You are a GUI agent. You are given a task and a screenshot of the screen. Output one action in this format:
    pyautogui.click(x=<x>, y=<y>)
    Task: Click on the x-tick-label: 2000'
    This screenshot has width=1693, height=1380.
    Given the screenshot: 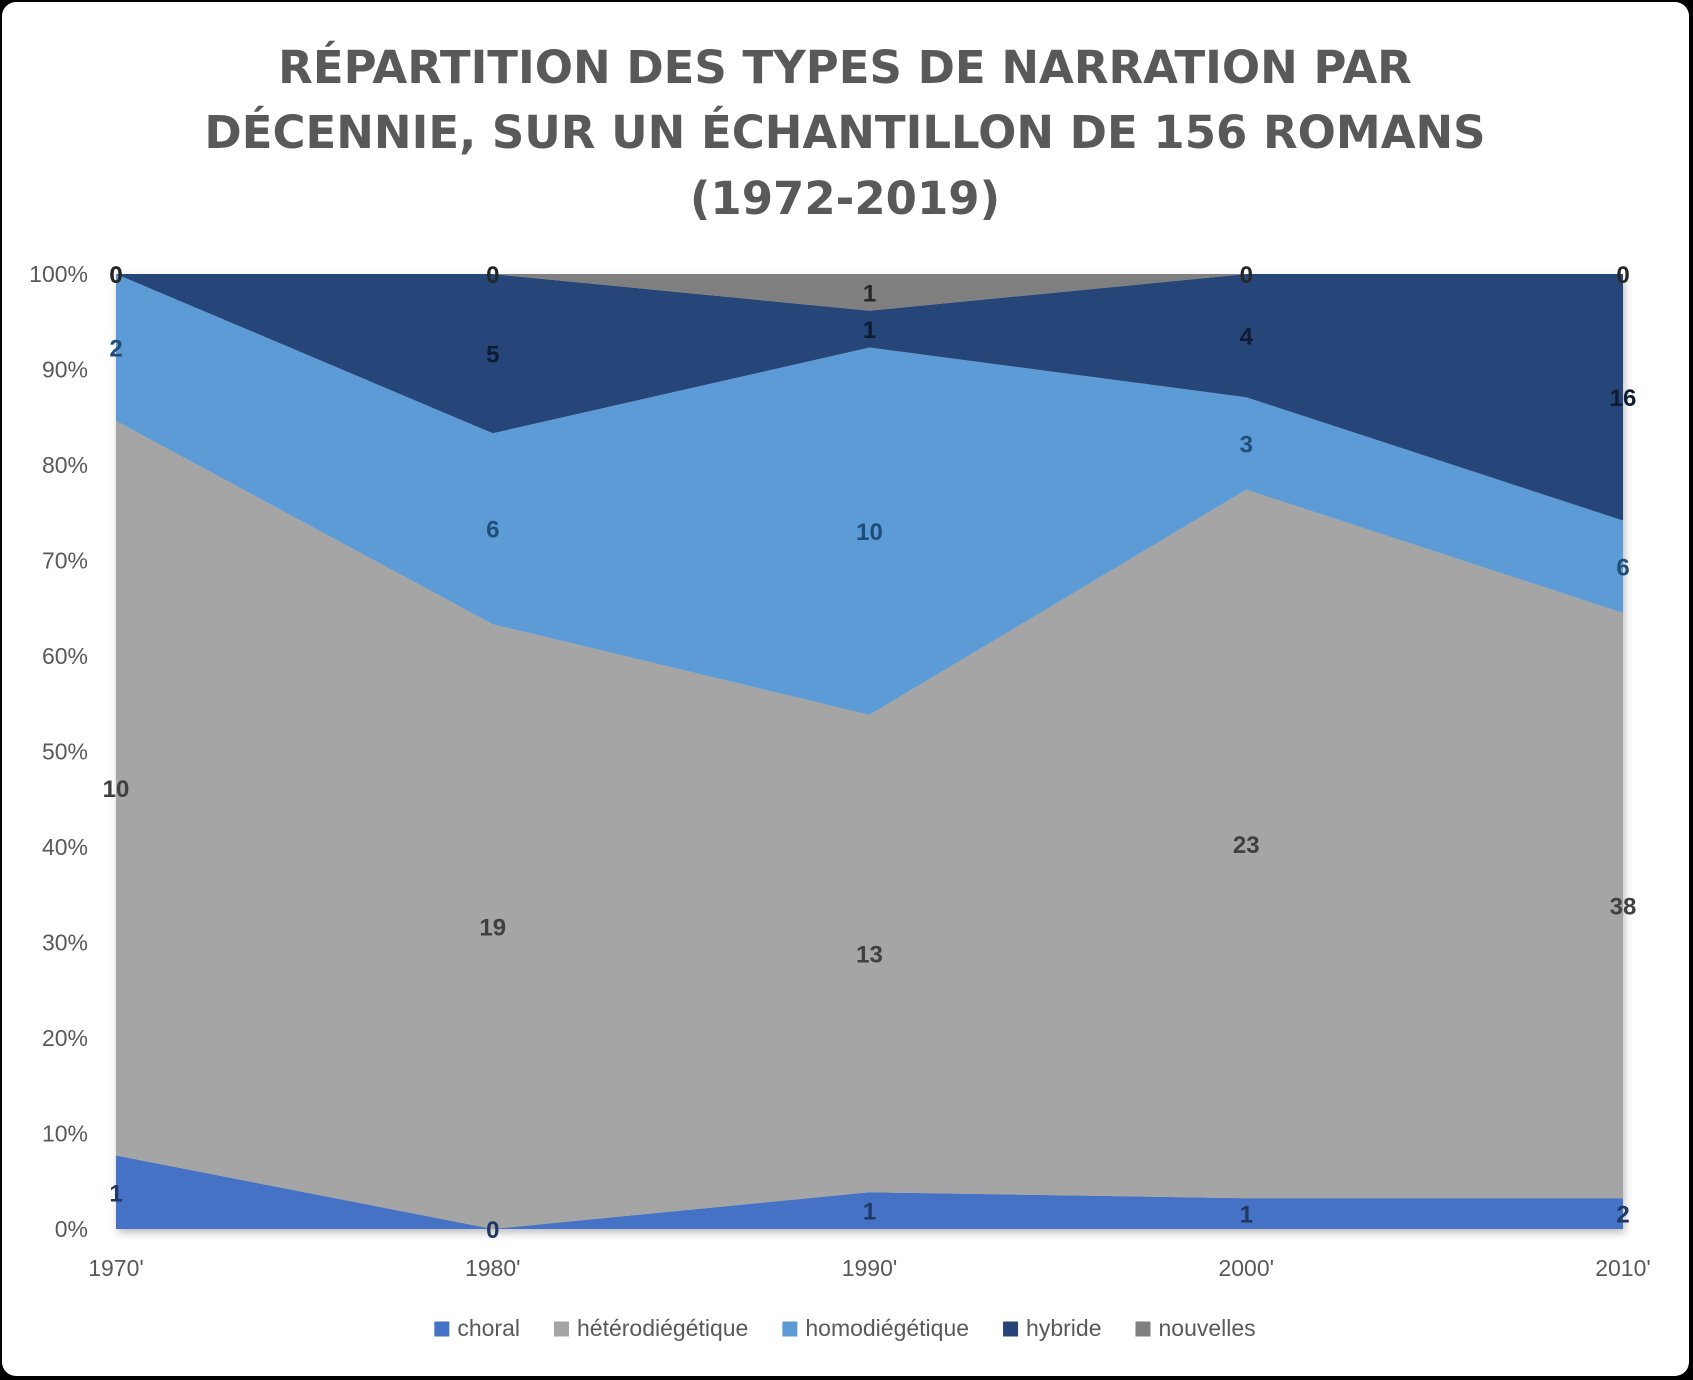 What is the action you would take?
    pyautogui.click(x=1246, y=1268)
    